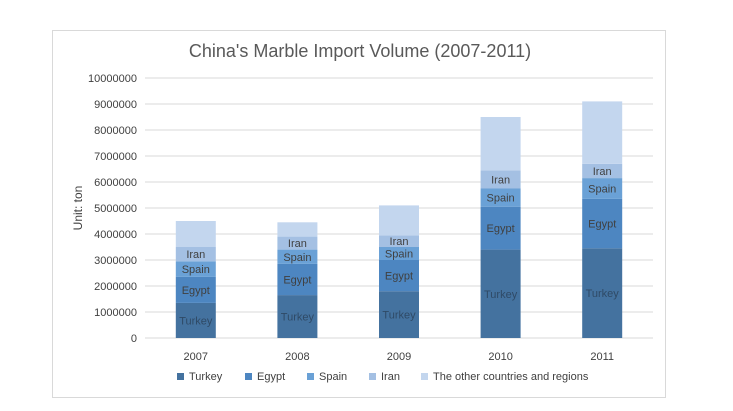 The width and height of the screenshot is (733, 411). I want to click on y-tick-label: 5000000, so click(115, 209).